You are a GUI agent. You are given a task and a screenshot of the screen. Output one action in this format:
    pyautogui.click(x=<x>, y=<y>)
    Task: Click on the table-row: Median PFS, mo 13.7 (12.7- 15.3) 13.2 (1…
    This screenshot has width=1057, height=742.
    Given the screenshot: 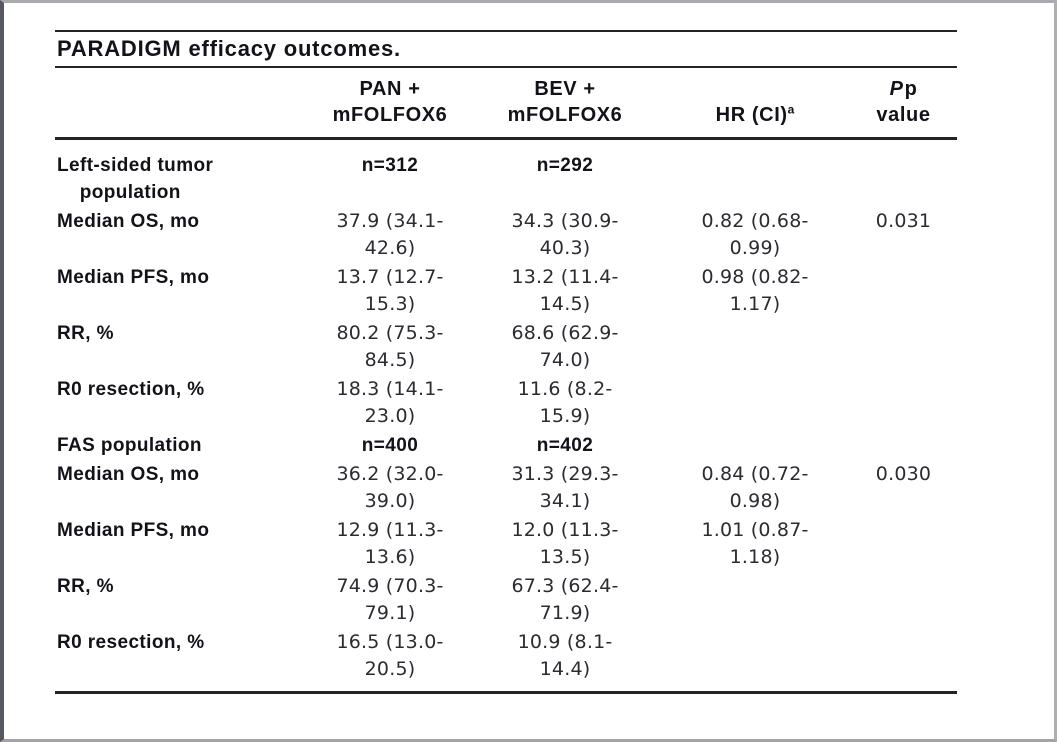 What is the action you would take?
    pyautogui.click(x=506, y=291)
    